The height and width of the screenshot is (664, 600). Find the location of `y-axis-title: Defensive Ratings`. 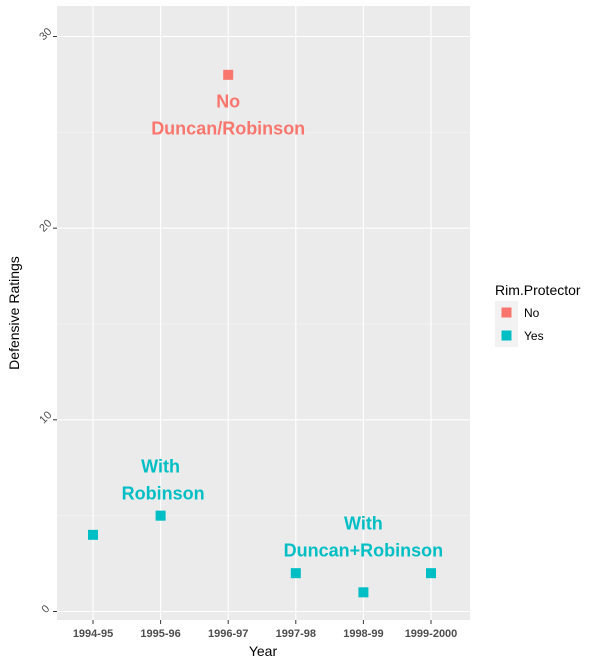

y-axis-title: Defensive Ratings is located at coordinates (14, 313).